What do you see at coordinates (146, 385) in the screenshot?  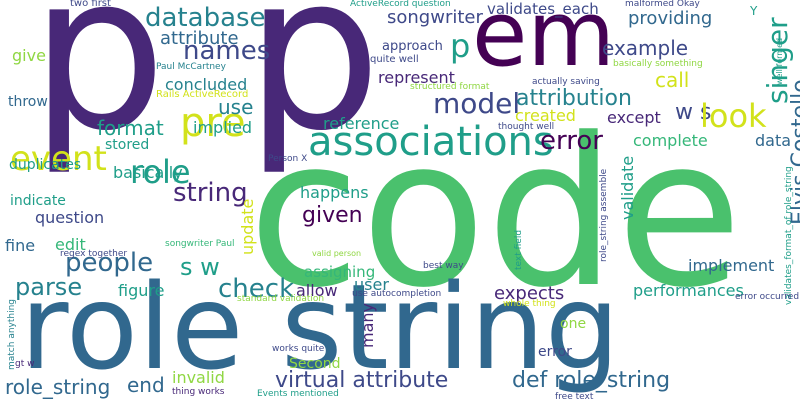 I see `word-end: end` at bounding box center [146, 385].